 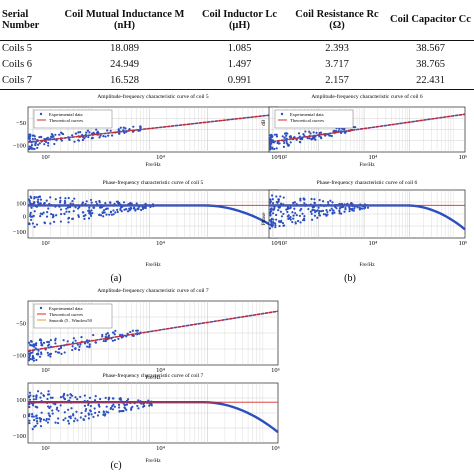 I want to click on x-tick-label: 10⁴, so click(x=373, y=157).